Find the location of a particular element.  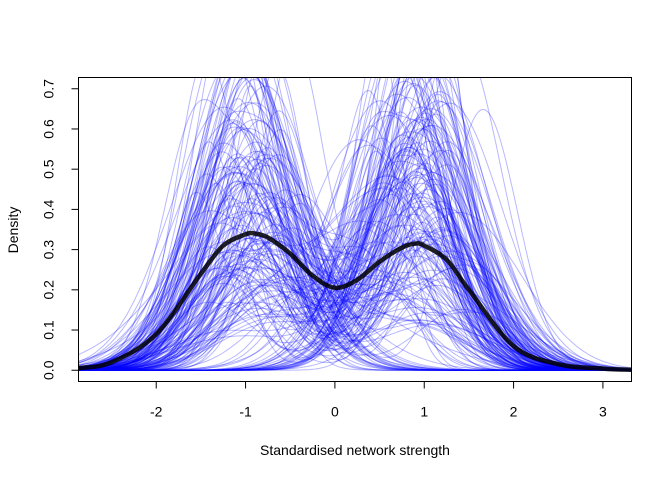

y-tick-label: 0.6 is located at coordinates (49, 129).